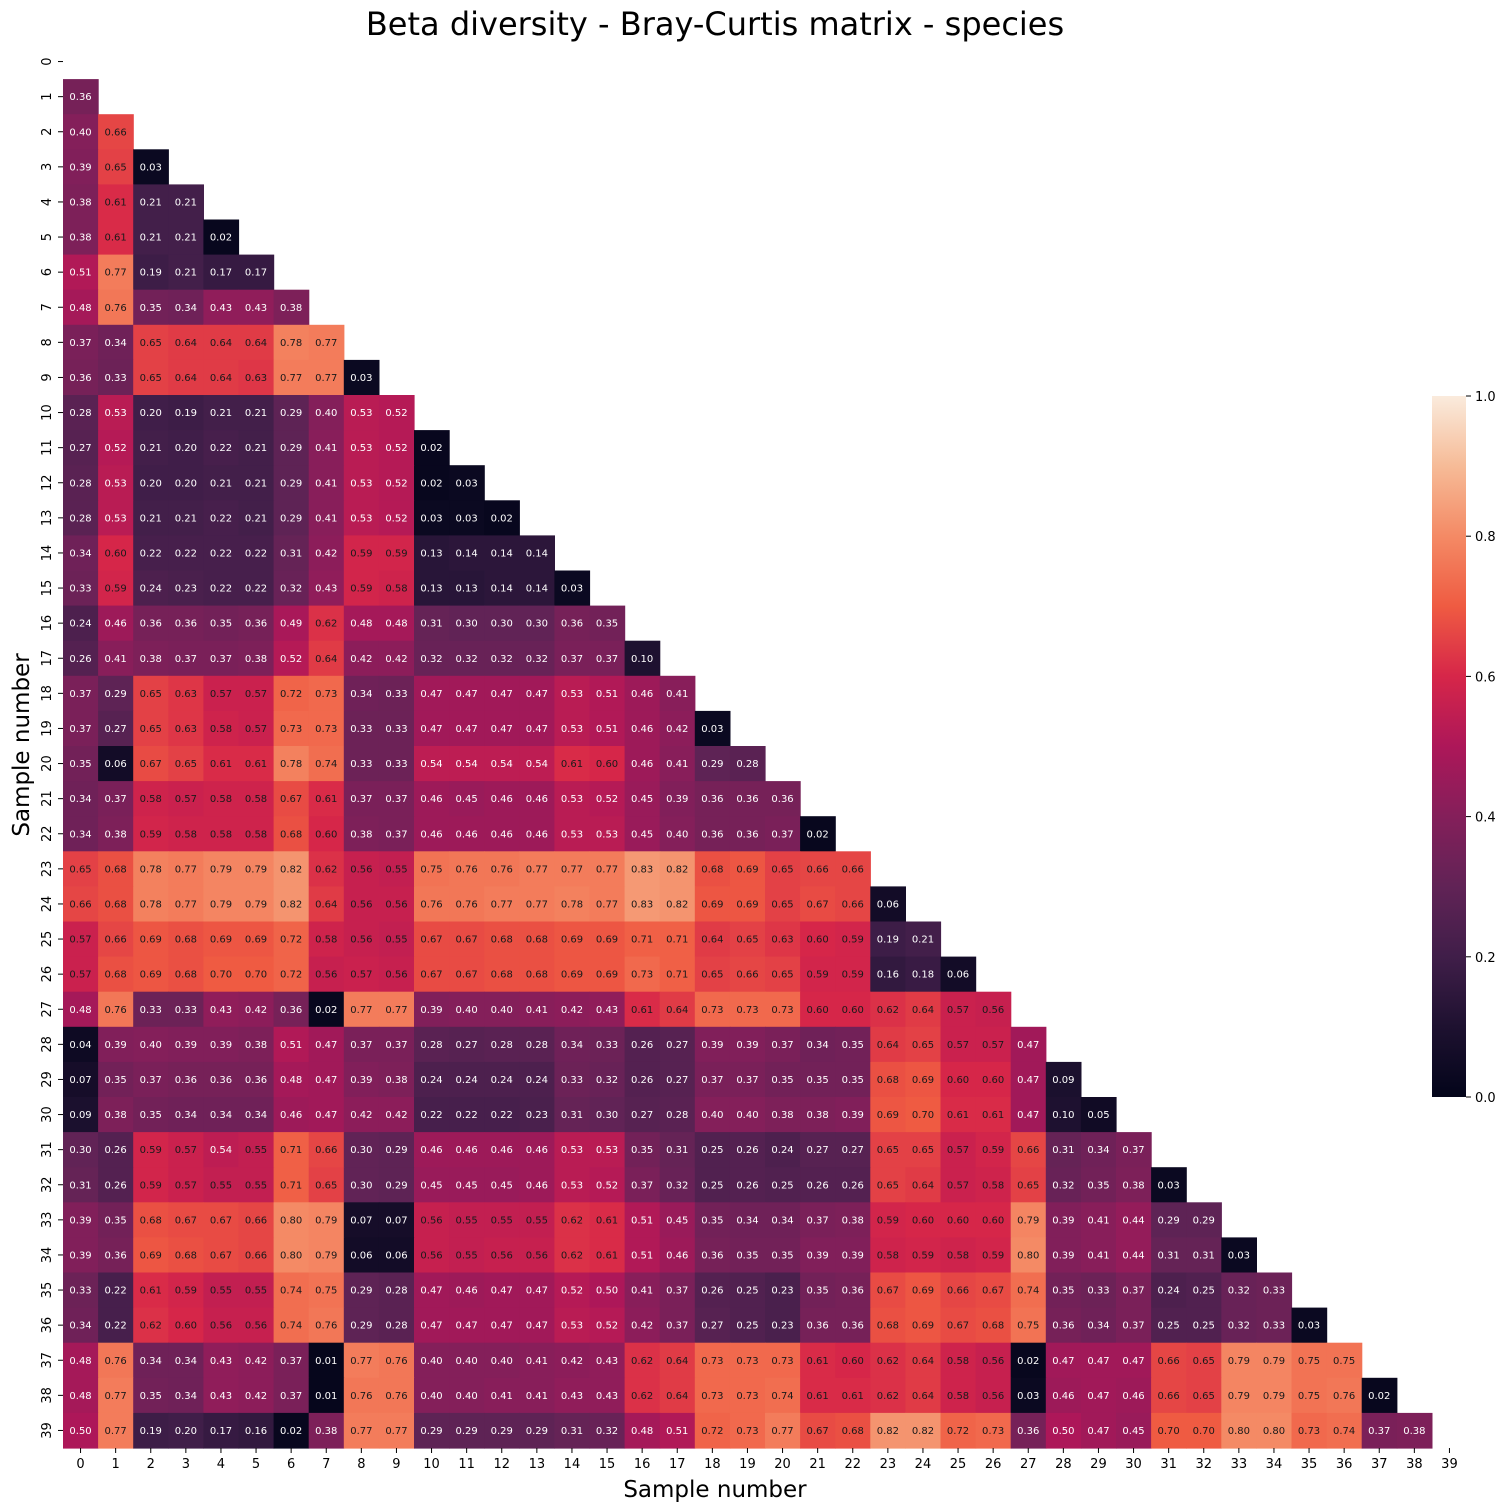  What do you see at coordinates (186, 1396) in the screenshot?
I see `cell-value-label: 0.34` at bounding box center [186, 1396].